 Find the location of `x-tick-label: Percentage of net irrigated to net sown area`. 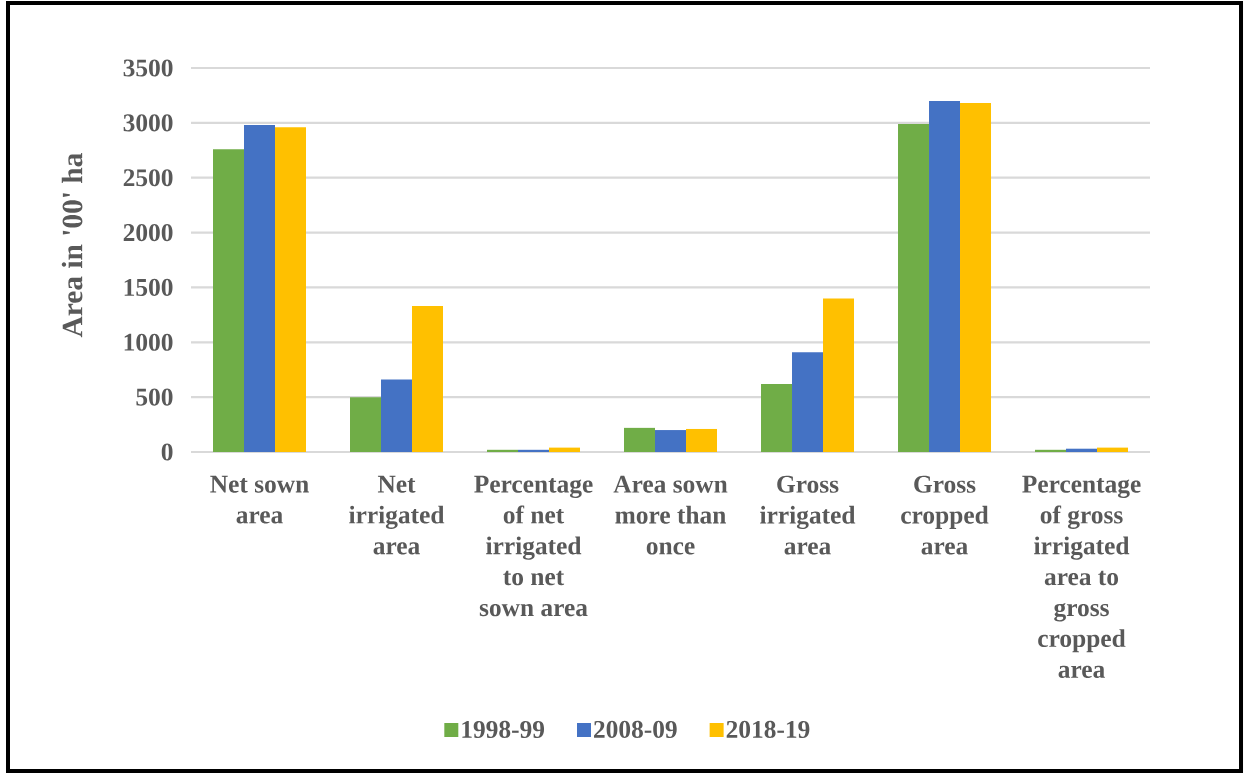

x-tick-label: Percentage of net irrigated to net sown area is located at coordinates (533, 546).